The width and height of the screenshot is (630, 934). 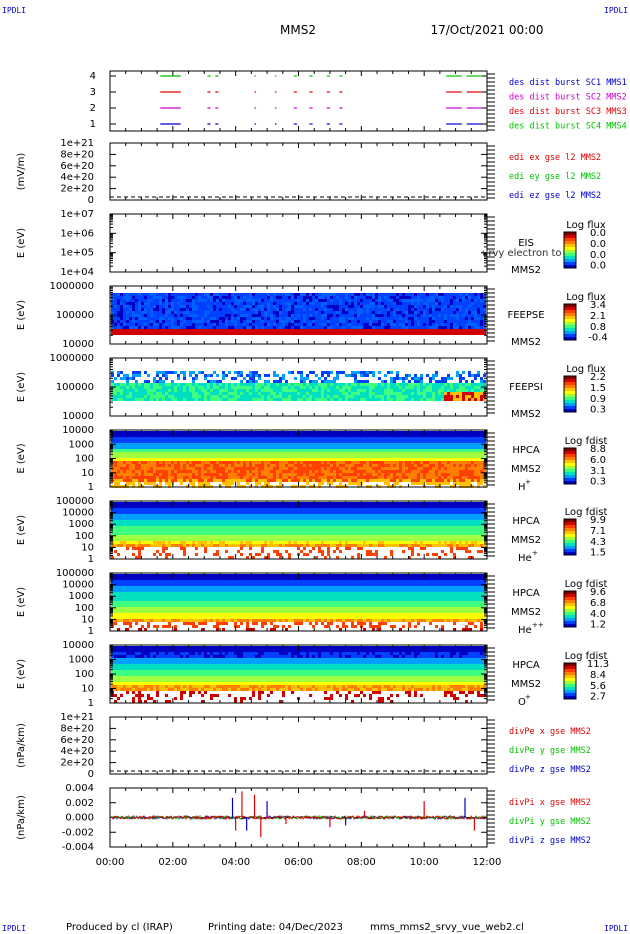 I want to click on panel-feepsi-colorbar-frame, so click(x=570, y=394).